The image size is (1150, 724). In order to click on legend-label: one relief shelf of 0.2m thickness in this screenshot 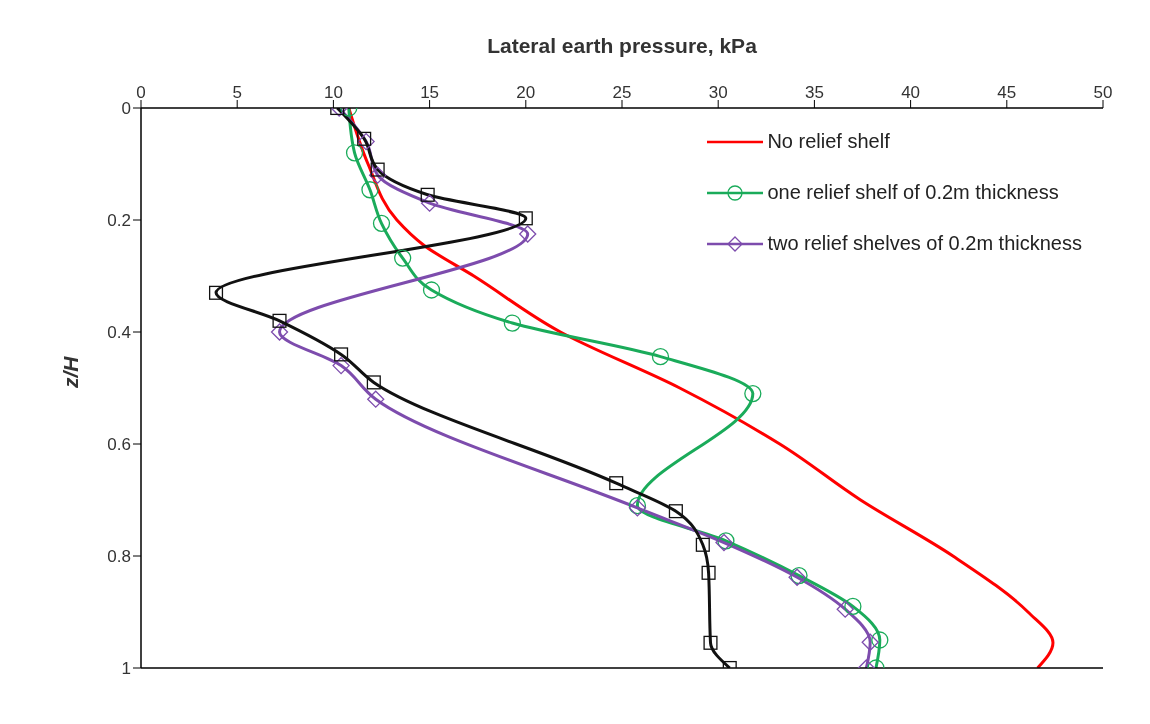, I will do `click(913, 192)`.